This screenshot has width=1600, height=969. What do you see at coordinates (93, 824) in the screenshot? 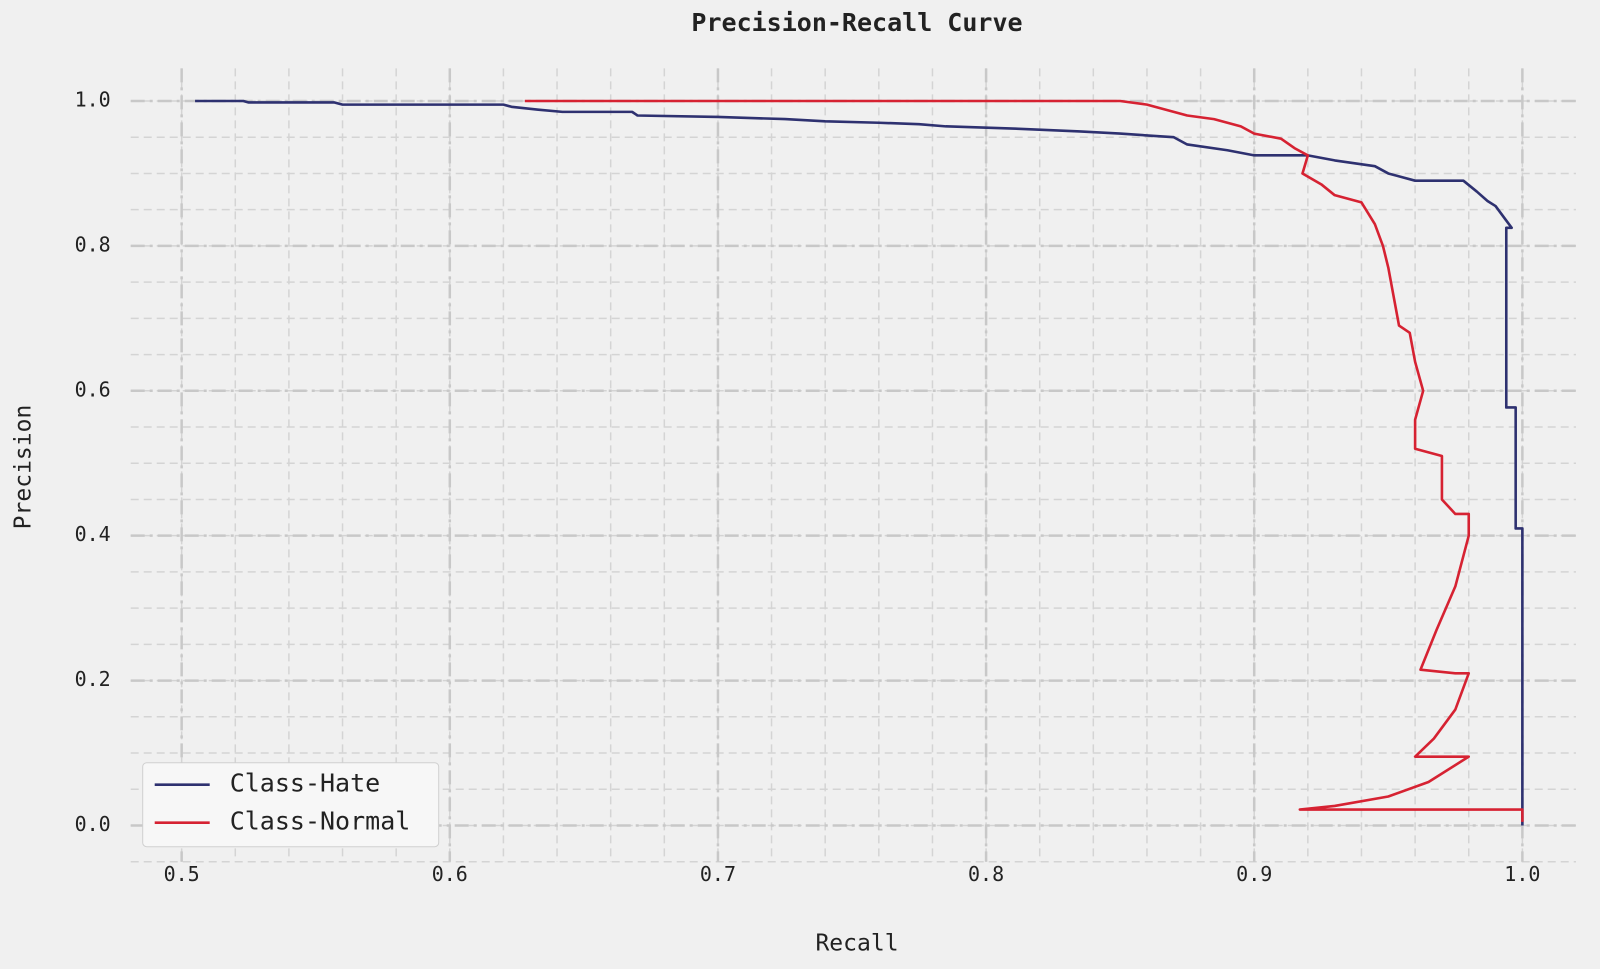
I see `y-tick-label: 0.0` at bounding box center [93, 824].